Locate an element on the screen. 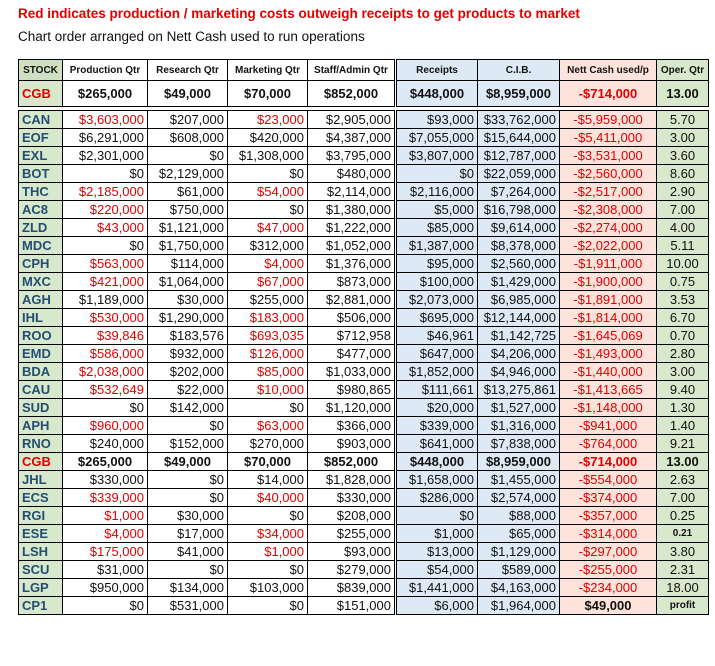 The height and width of the screenshot is (666, 715). stock-cell: SUD is located at coordinates (40, 407).